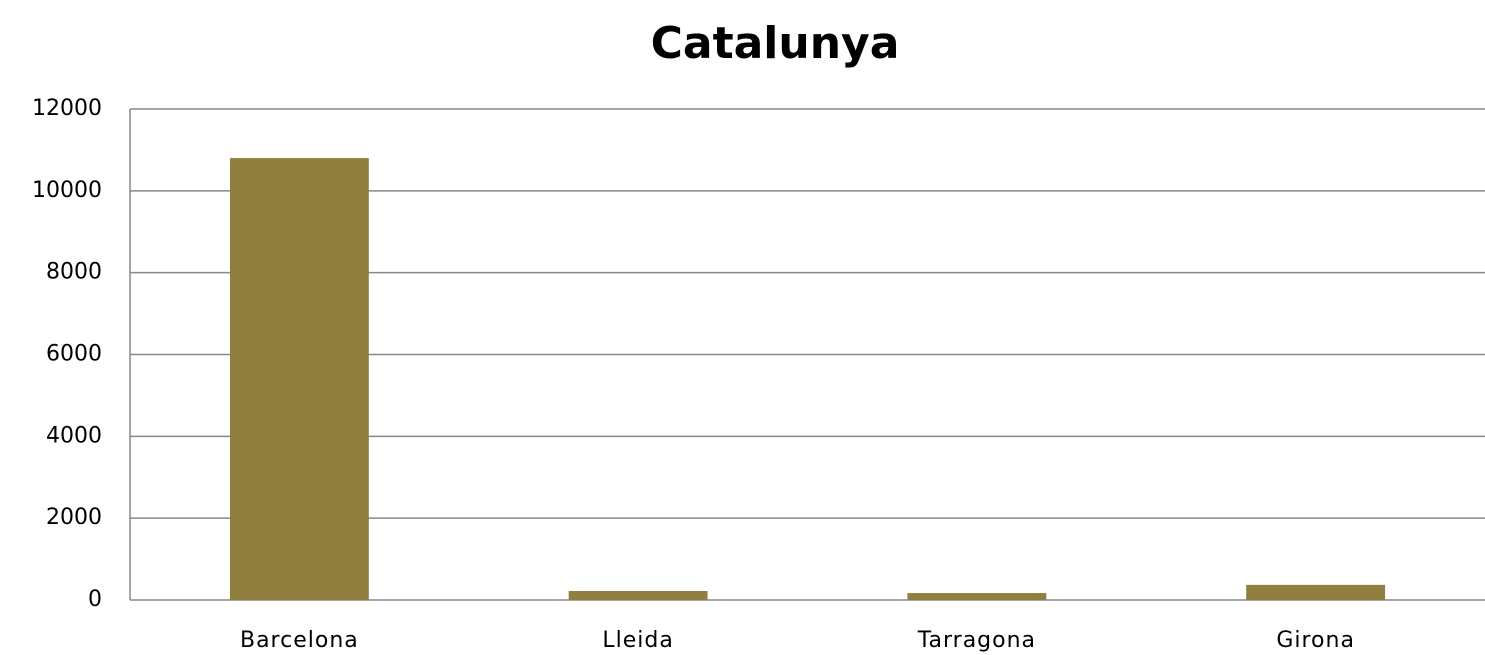  What do you see at coordinates (299, 640) in the screenshot?
I see `x-tick-label: Barcelona` at bounding box center [299, 640].